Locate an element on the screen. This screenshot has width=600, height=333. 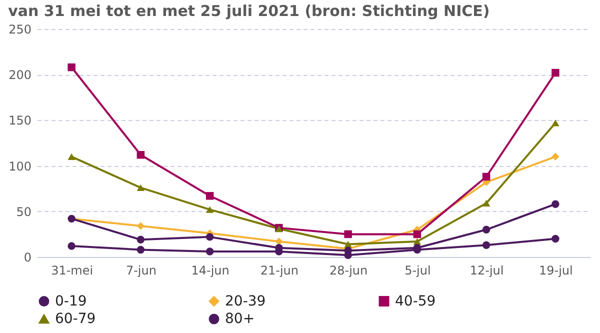
y-tick-label: 250 is located at coordinates (20, 29).